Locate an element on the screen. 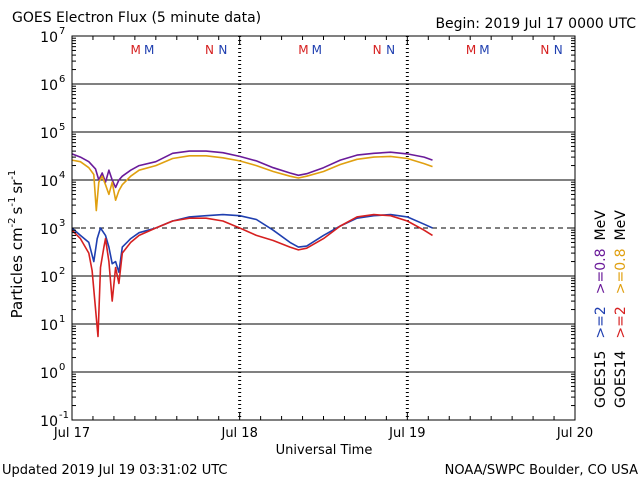 The width and height of the screenshot is (640, 480). x-axis-label: Universal Time is located at coordinates (324, 450).